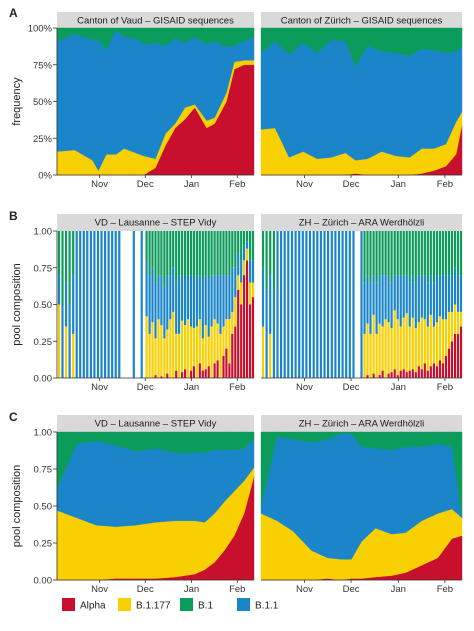  I want to click on x-tick-label: Feb, so click(445, 387).